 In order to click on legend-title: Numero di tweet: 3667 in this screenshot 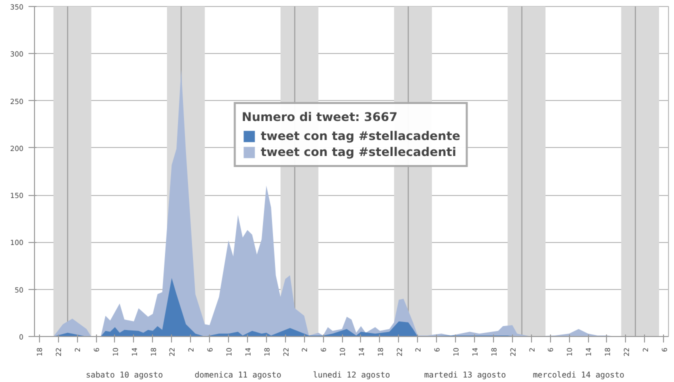, I will do `click(320, 117)`.